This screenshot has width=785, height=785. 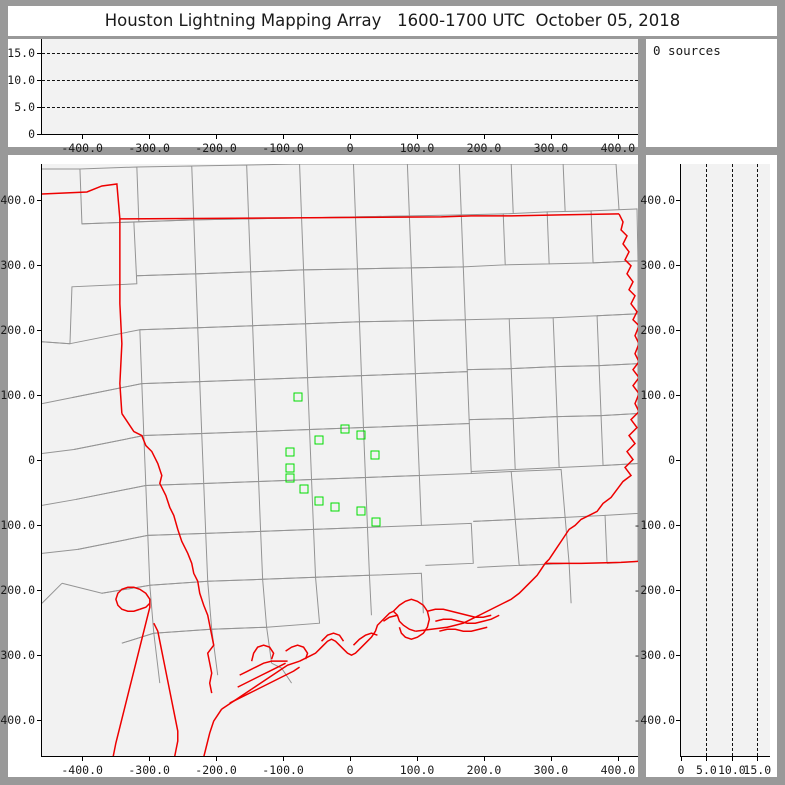 What do you see at coordinates (706, 770) in the screenshot?
I see `rxtick-label-5: 5.0` at bounding box center [706, 770].